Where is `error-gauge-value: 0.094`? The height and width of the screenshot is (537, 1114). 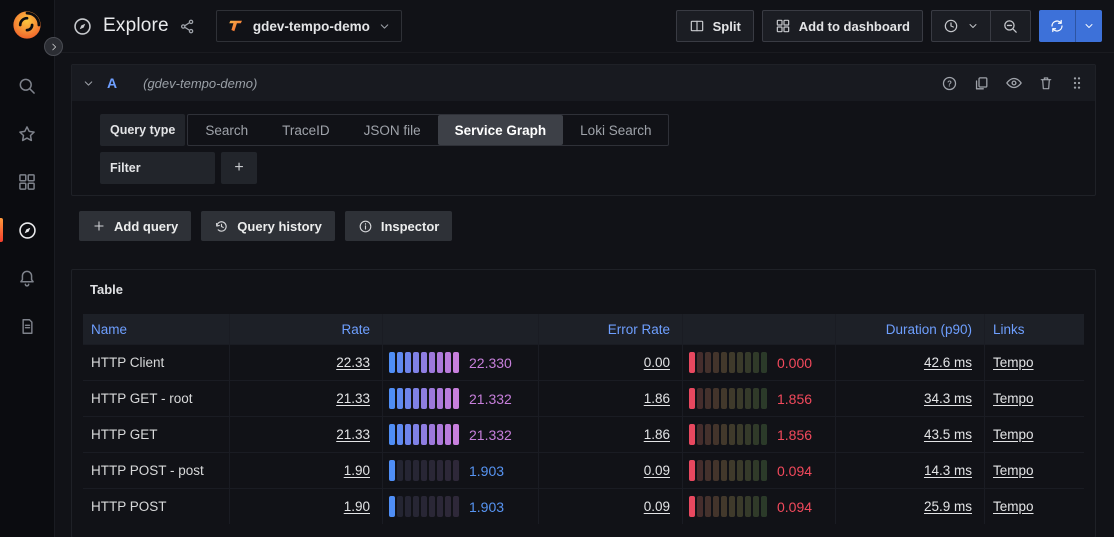
error-gauge-value: 0.094 is located at coordinates (795, 470).